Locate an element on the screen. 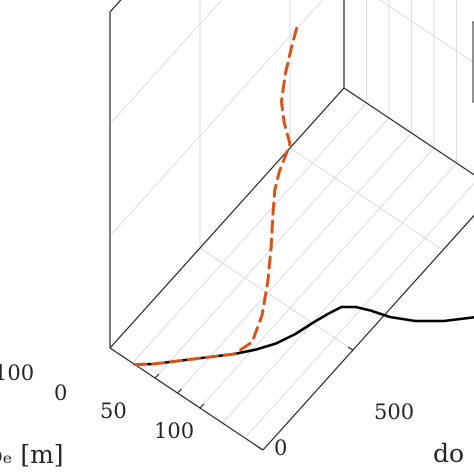 The width and height of the screenshot is (474, 474). y-tick-label: 0 is located at coordinates (280, 448).